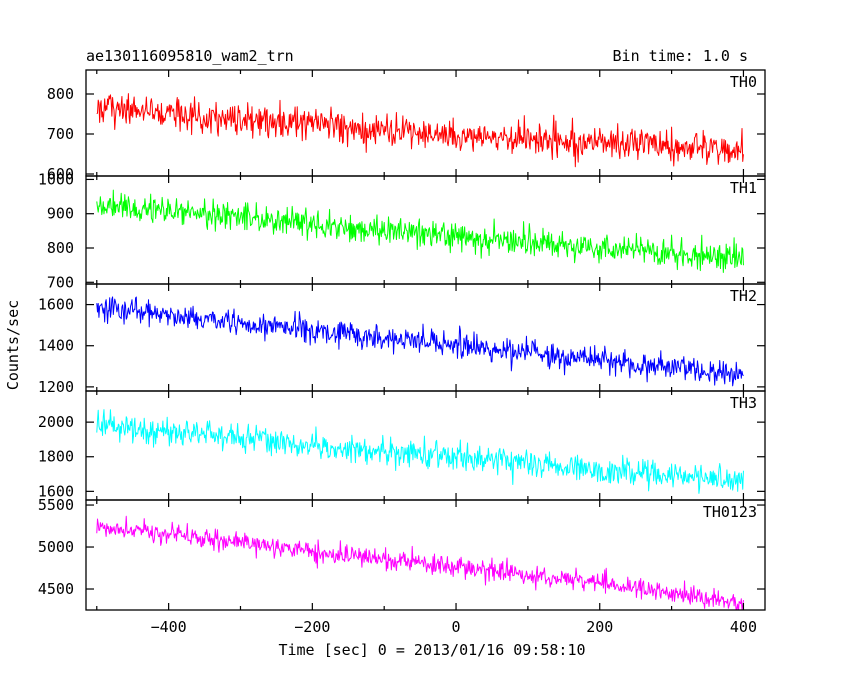 This screenshot has height=685, width=850. Describe the element at coordinates (312, 627) in the screenshot. I see `x-tick-label: −200` at that location.